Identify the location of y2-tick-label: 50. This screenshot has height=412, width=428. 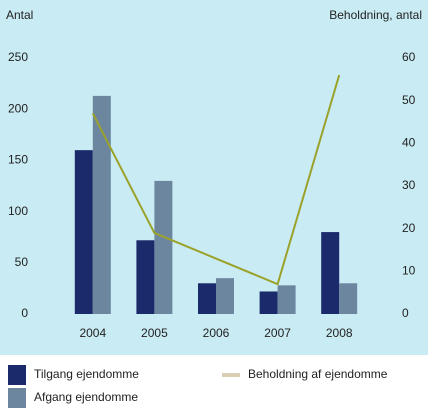
(409, 100).